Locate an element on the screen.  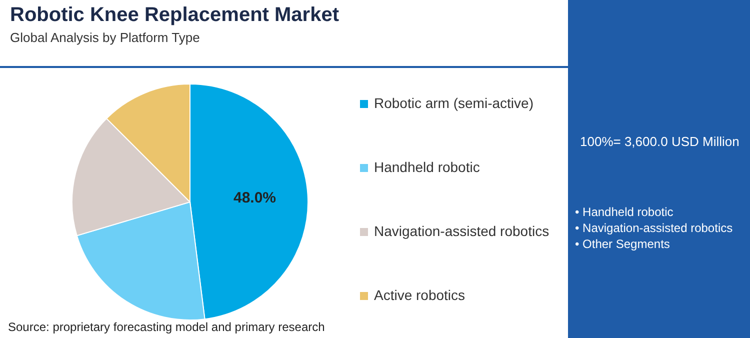
text: 100%= 3,600.0 USD Million is located at coordinates (660, 141).